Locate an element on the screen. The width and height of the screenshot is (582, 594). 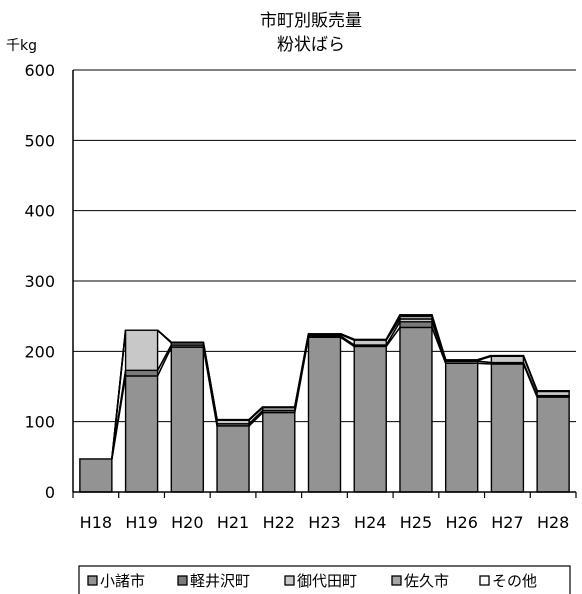
y-tick-label: 0 is located at coordinates (50, 492).